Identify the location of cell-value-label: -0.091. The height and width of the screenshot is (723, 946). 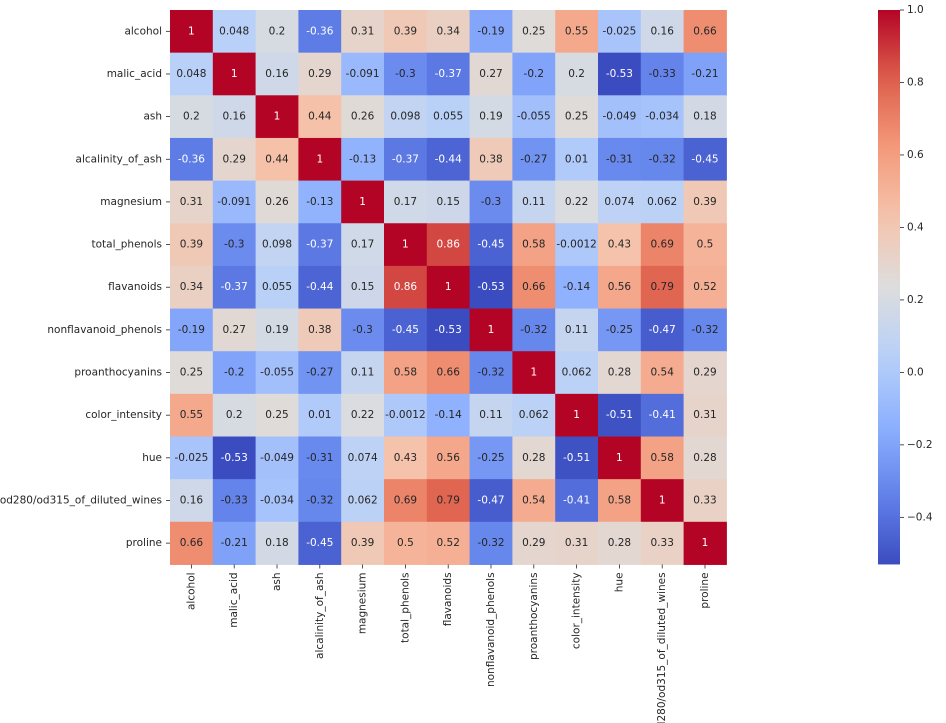
(234, 202).